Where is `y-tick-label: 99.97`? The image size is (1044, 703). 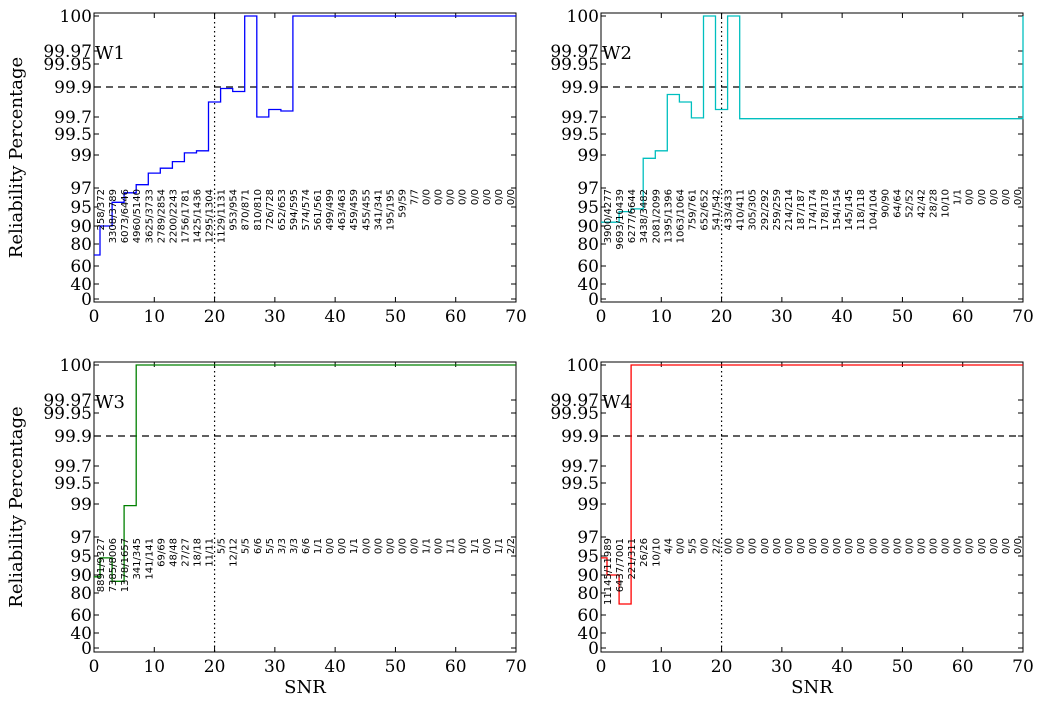 y-tick-label: 99.97 is located at coordinates (574, 401).